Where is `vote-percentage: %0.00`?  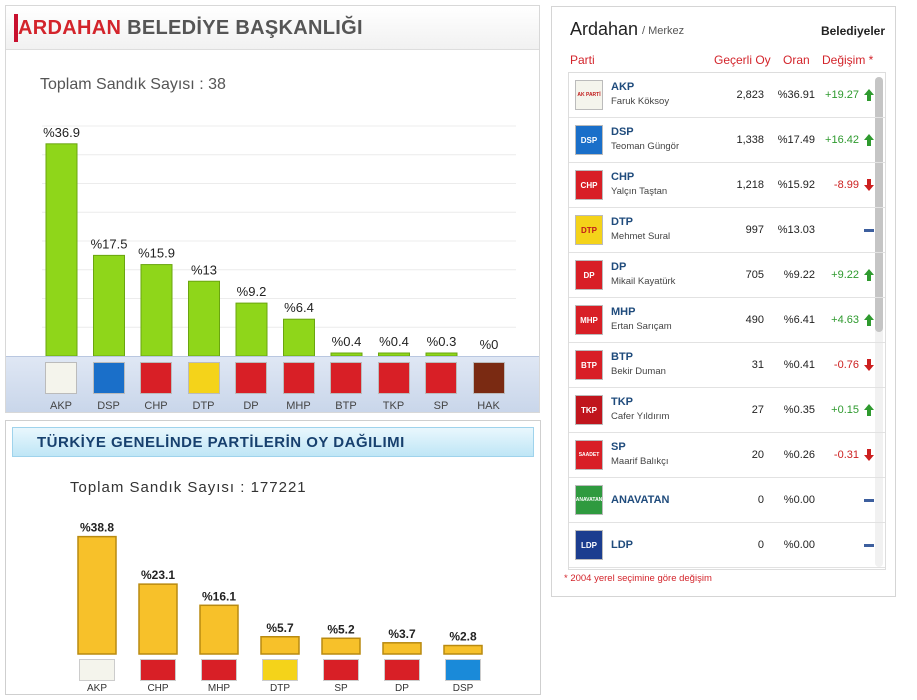 vote-percentage: %0.00 is located at coordinates (799, 545).